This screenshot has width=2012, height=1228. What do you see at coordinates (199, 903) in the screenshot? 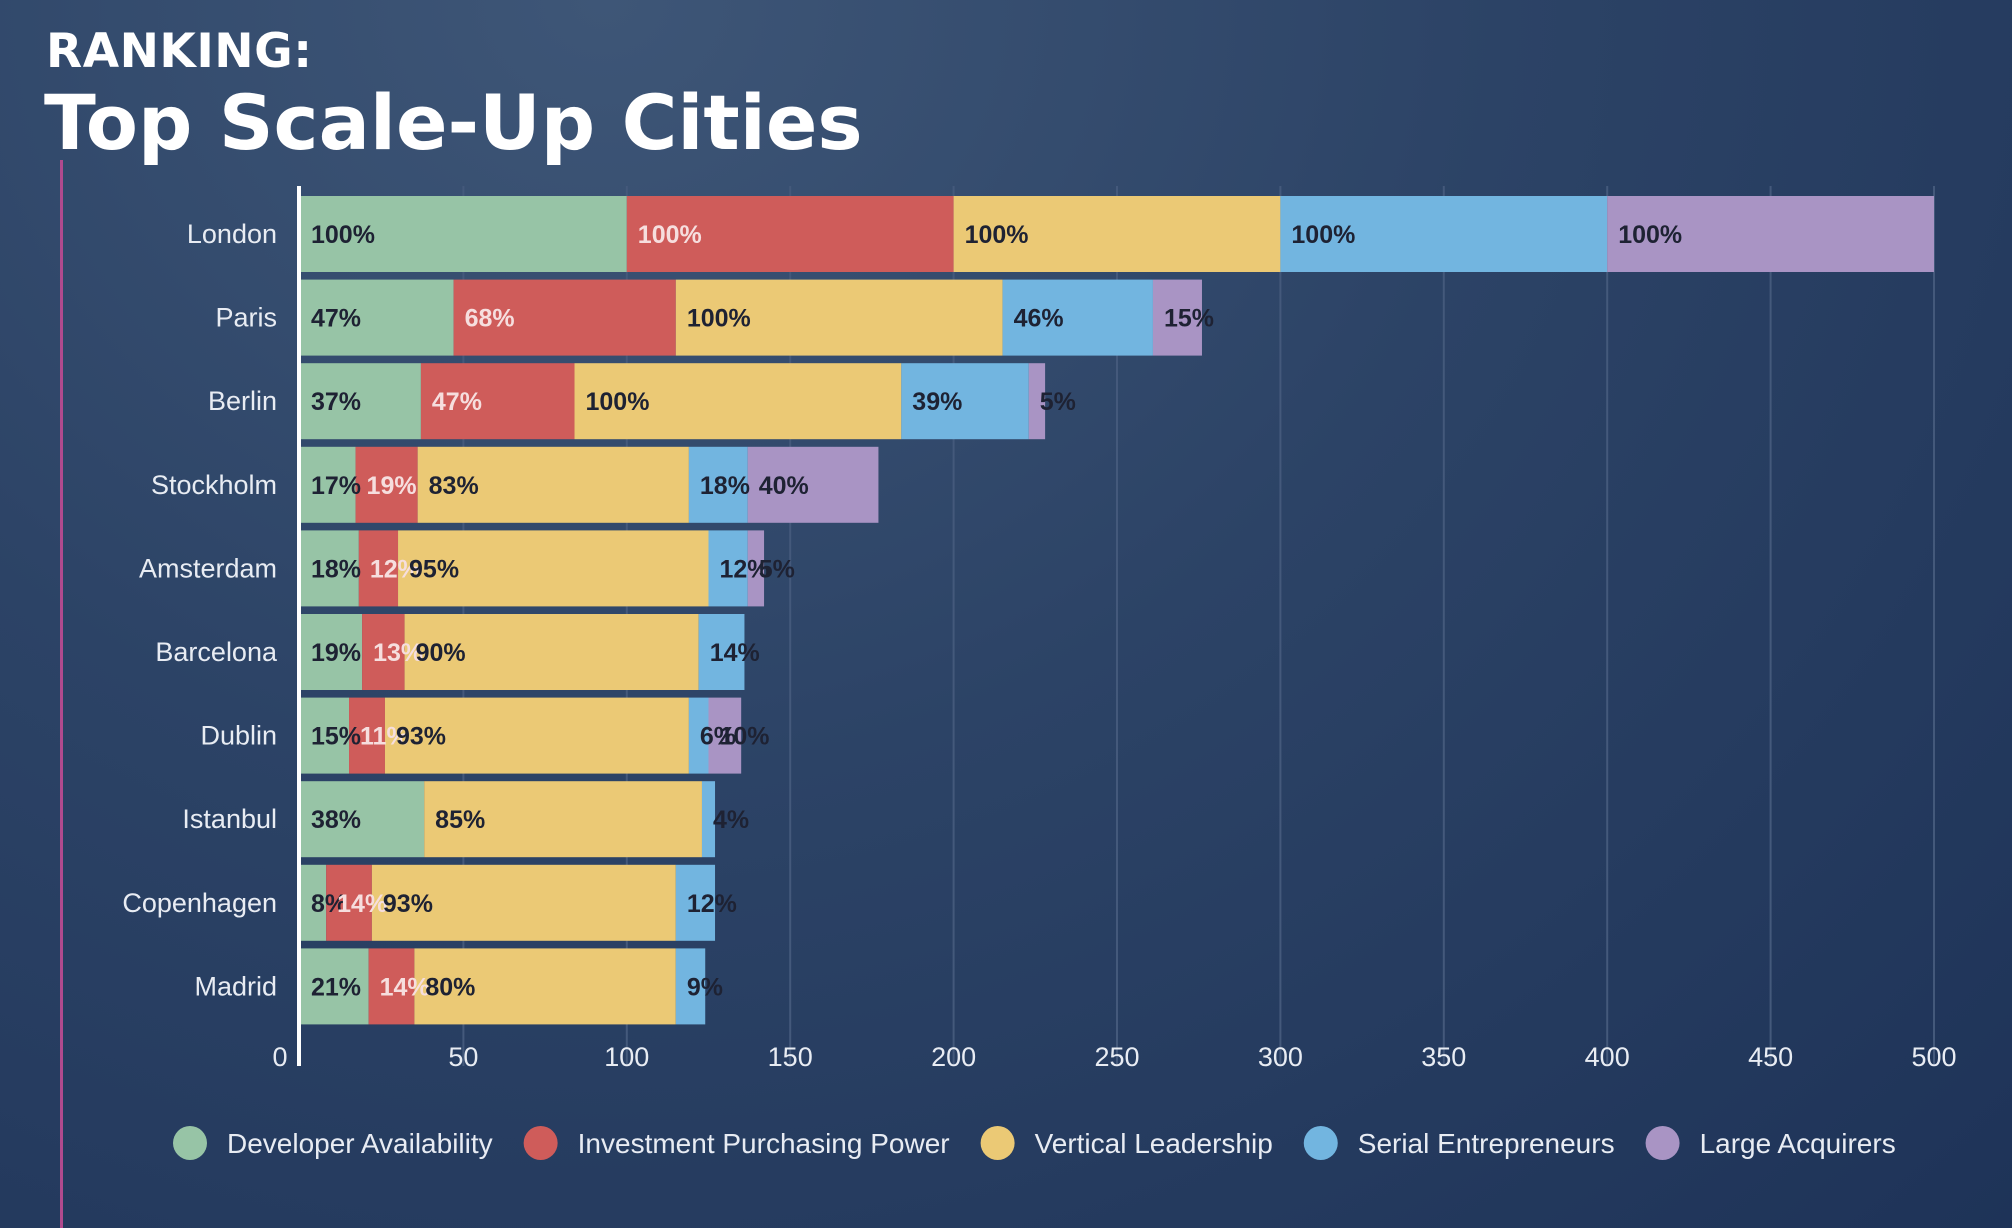
I see `category-label: Copenhagen` at bounding box center [199, 903].